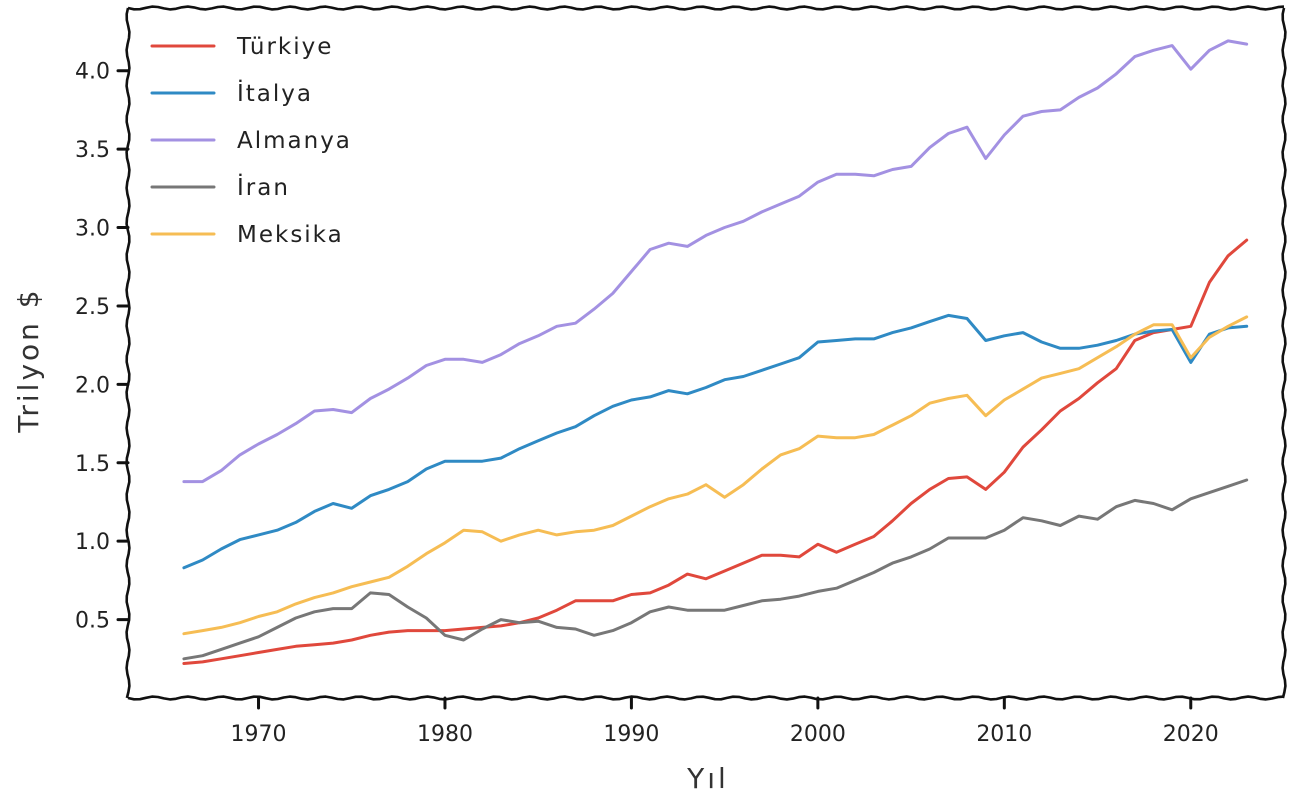 Image resolution: width=1289 pixels, height=802 pixels. I want to click on y-tick-label: 2.0, so click(92, 385).